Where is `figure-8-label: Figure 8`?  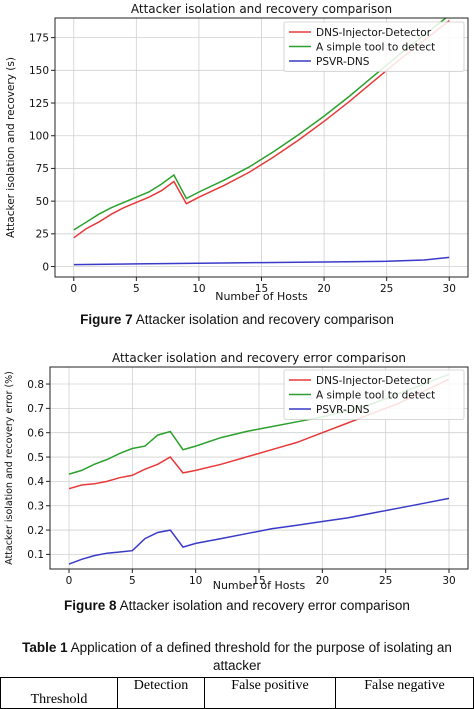 figure-8-label: Figure 8 is located at coordinates (90, 605).